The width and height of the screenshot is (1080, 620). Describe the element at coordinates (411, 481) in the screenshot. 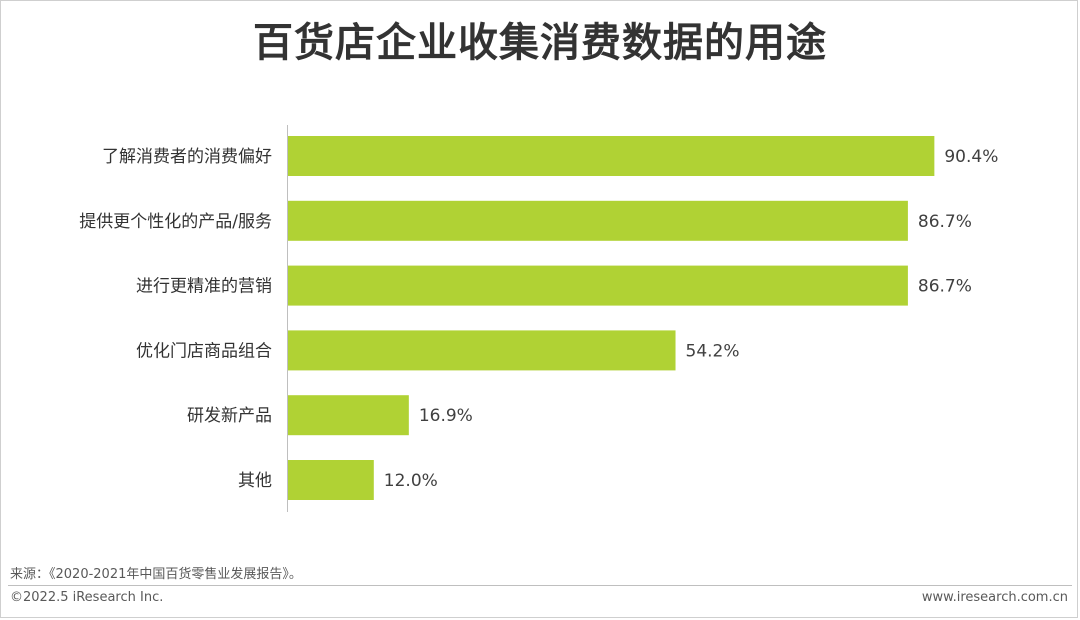

I see `value-label-5: 12.0%` at that location.